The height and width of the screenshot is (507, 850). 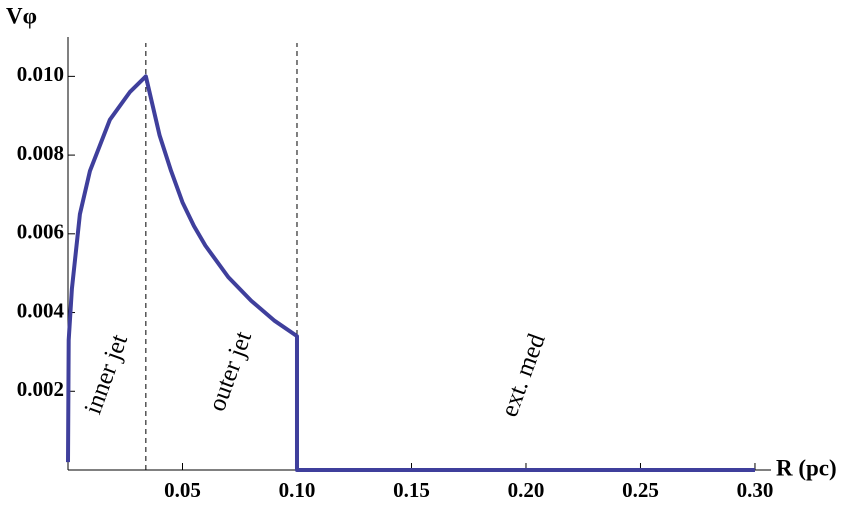 I want to click on y-tick-label: 0.010, so click(x=40, y=74).